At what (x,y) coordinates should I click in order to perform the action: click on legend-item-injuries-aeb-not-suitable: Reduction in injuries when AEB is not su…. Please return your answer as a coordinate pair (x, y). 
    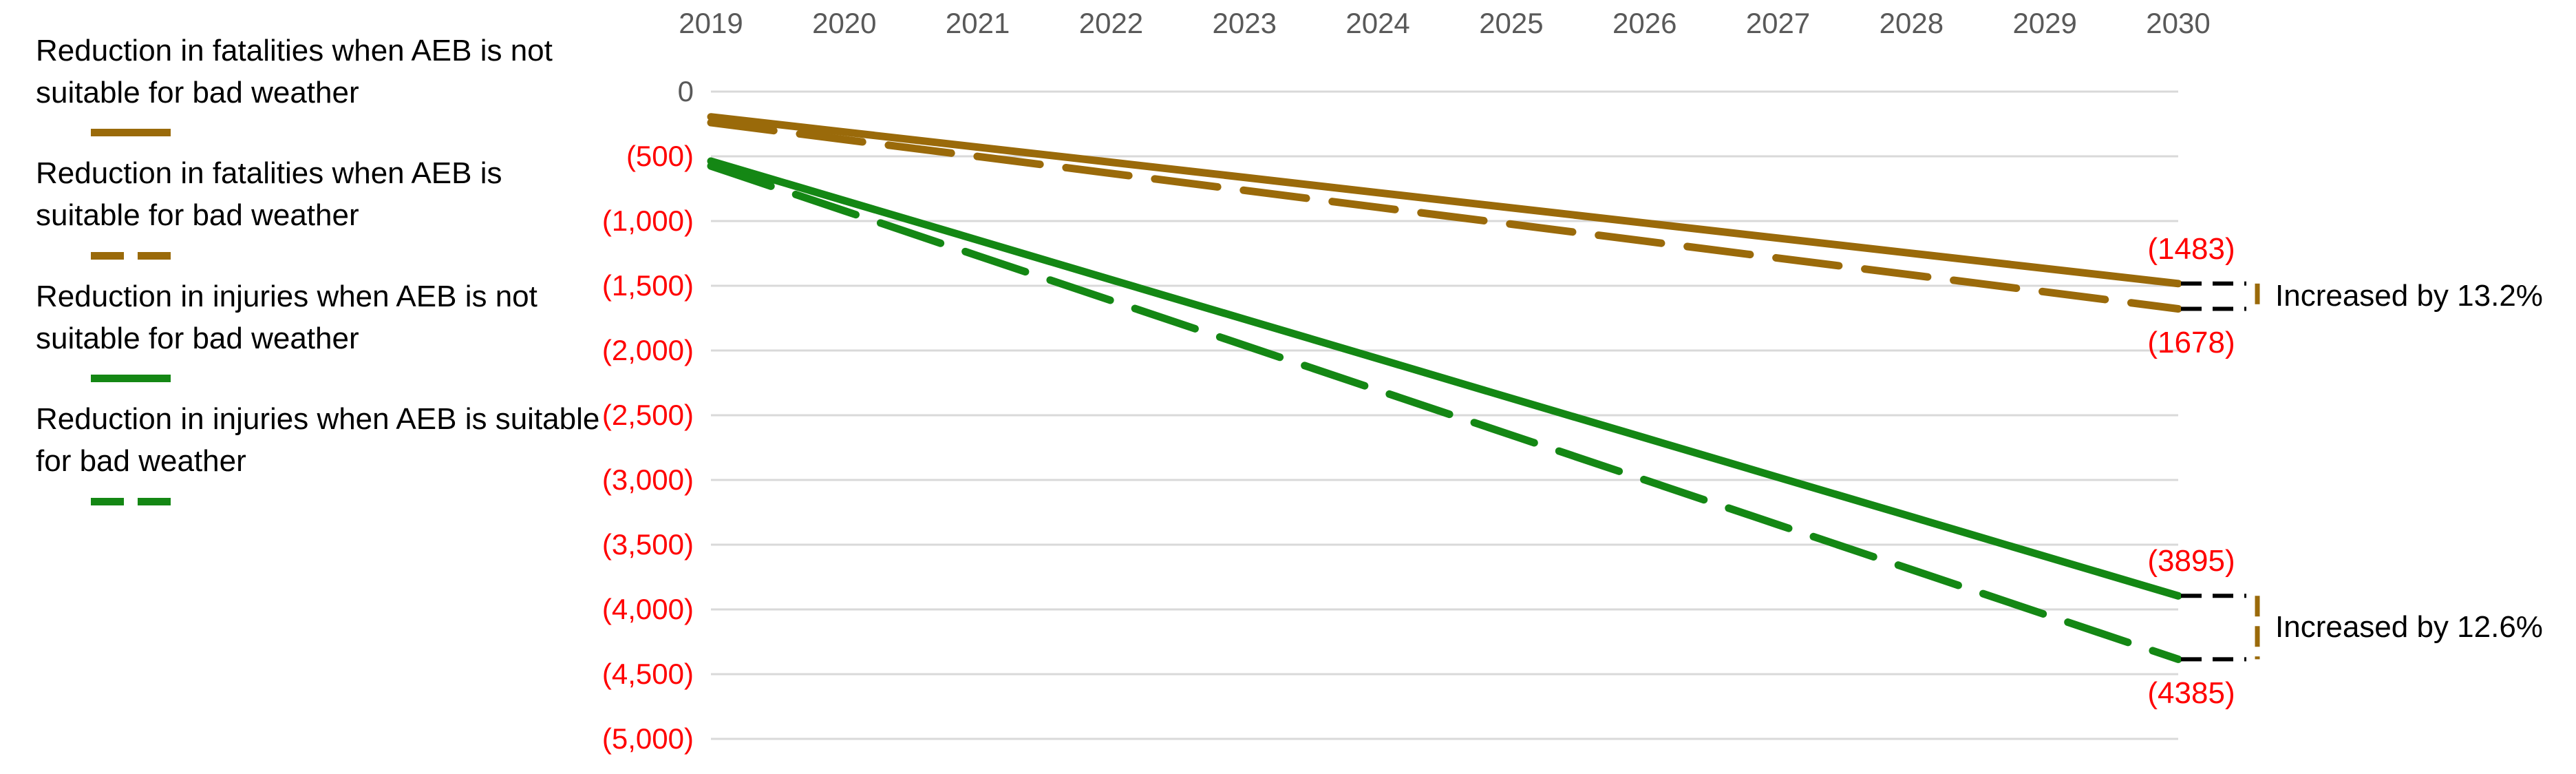
    Looking at the image, I should click on (332, 329).